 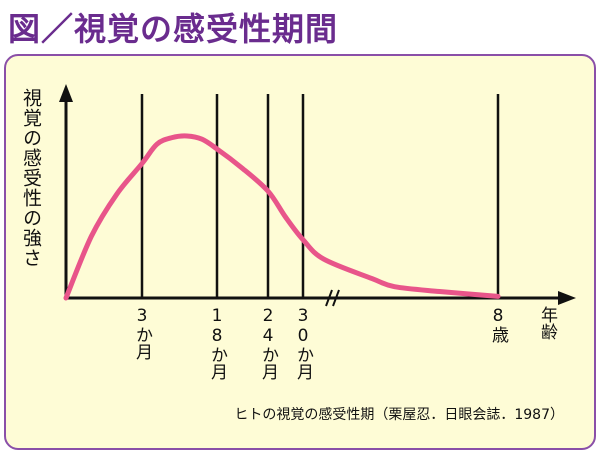 I want to click on page-title: 図／視覚の感受性期間, so click(x=173, y=29).